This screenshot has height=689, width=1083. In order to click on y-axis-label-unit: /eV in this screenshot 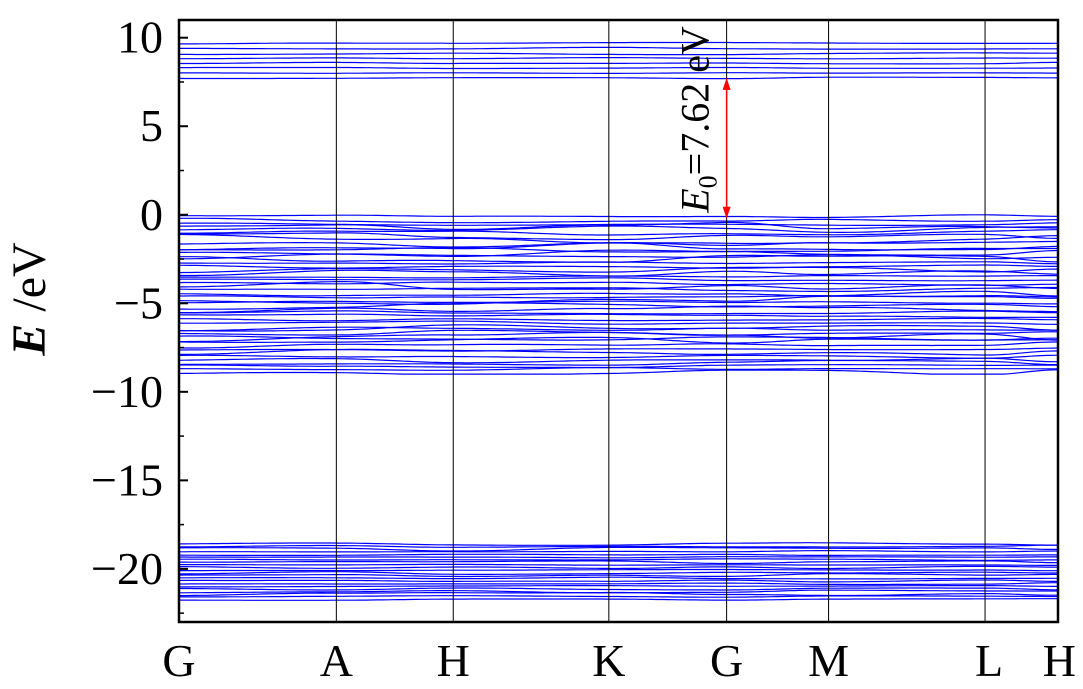, I will do `click(29, 283)`.